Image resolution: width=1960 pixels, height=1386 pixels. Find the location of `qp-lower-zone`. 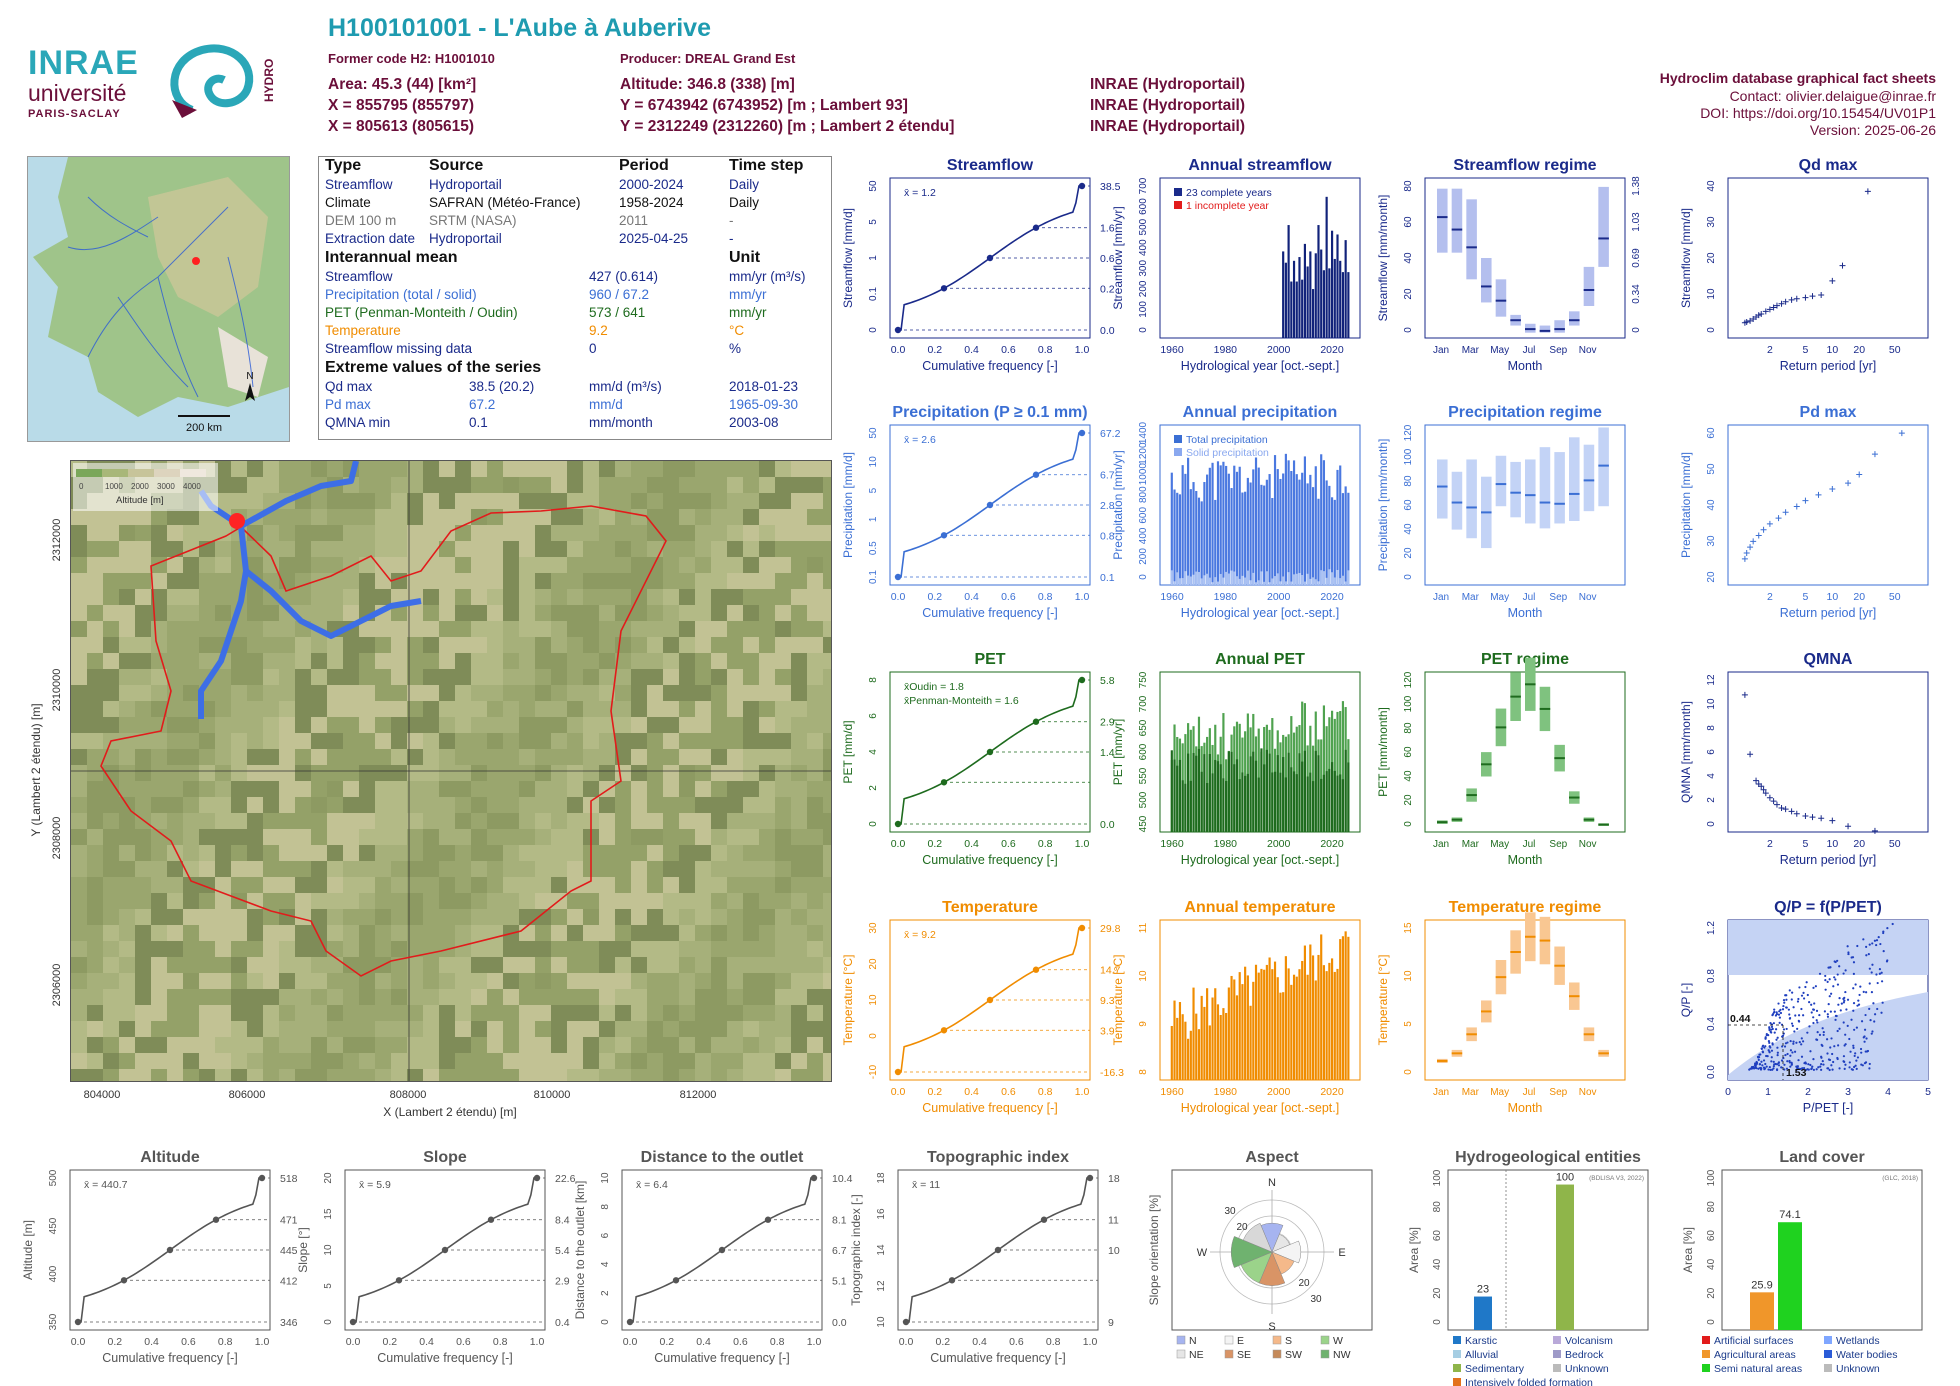

qp-lower-zone is located at coordinates (1828, 1036).